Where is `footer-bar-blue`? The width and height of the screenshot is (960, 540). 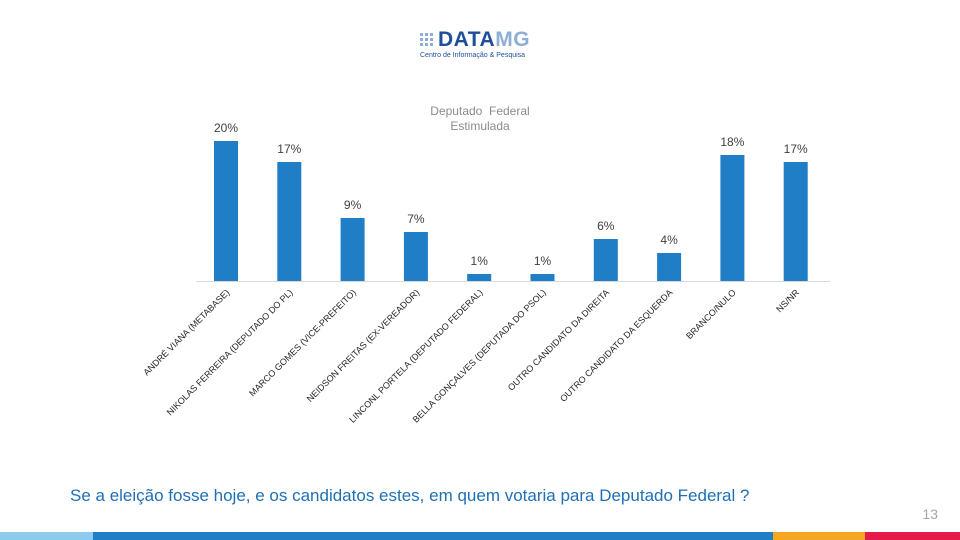 footer-bar-blue is located at coordinates (433, 536).